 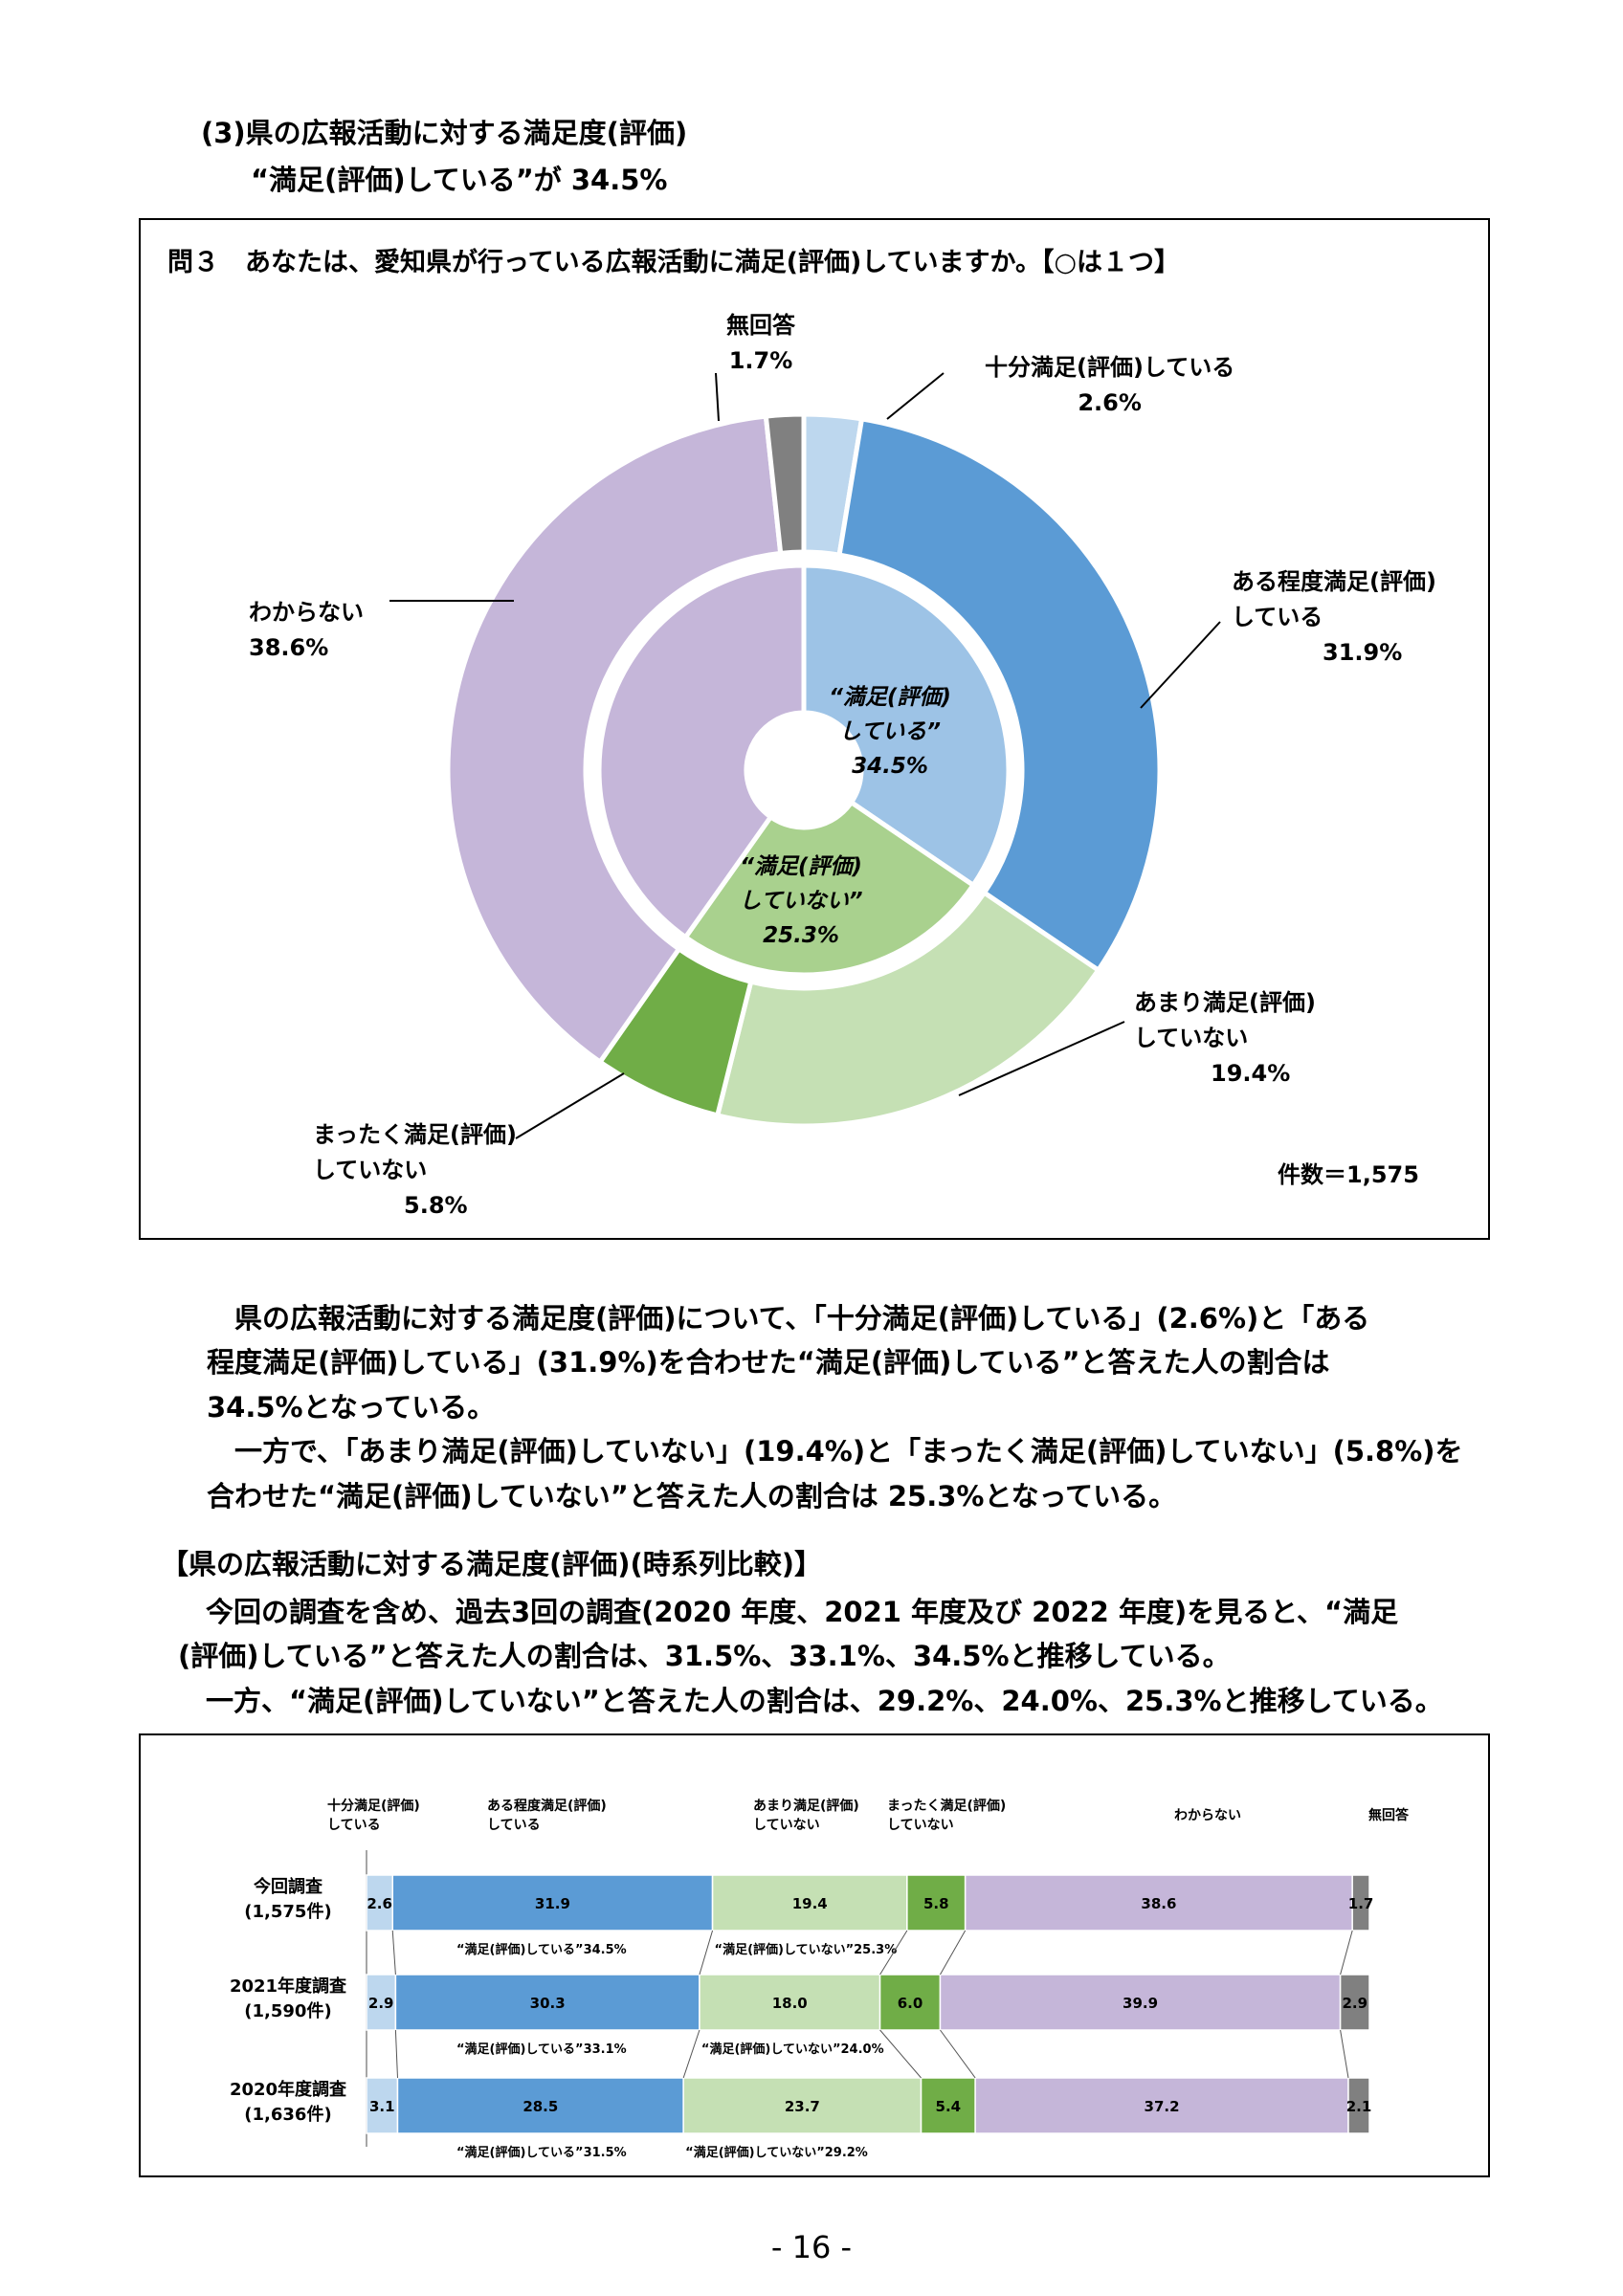 What do you see at coordinates (1191, 1038) in the screenshot?
I see `label-amari-name2: していない` at bounding box center [1191, 1038].